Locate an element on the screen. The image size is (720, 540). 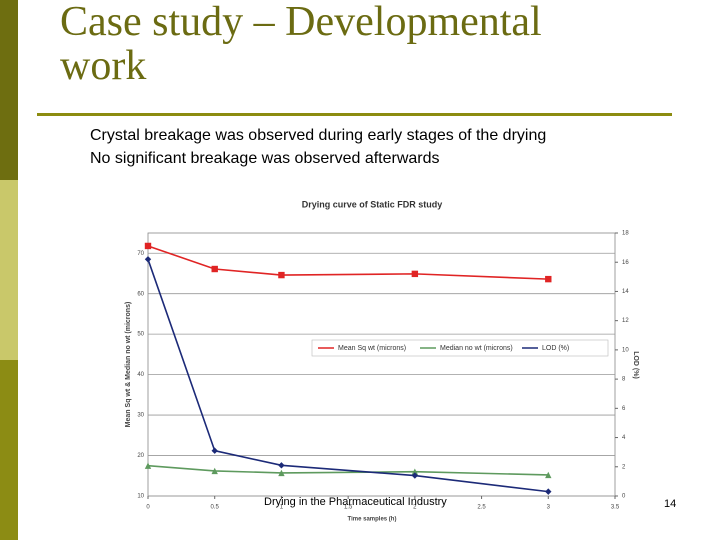
y-tick-label: 40 is located at coordinates (140, 375).